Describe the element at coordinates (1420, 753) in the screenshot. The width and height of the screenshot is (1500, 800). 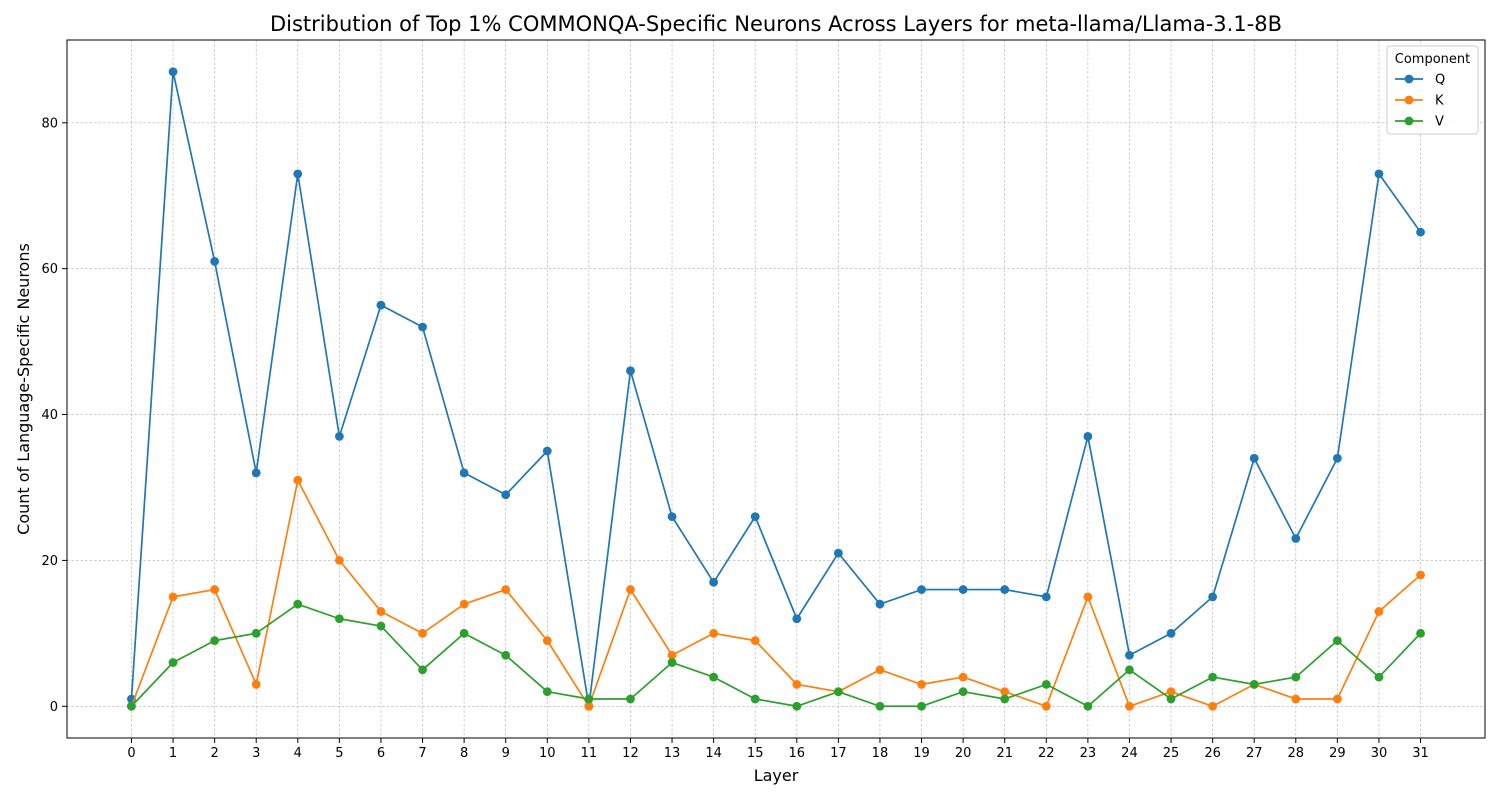
I see `x-tick-label: 31` at that location.